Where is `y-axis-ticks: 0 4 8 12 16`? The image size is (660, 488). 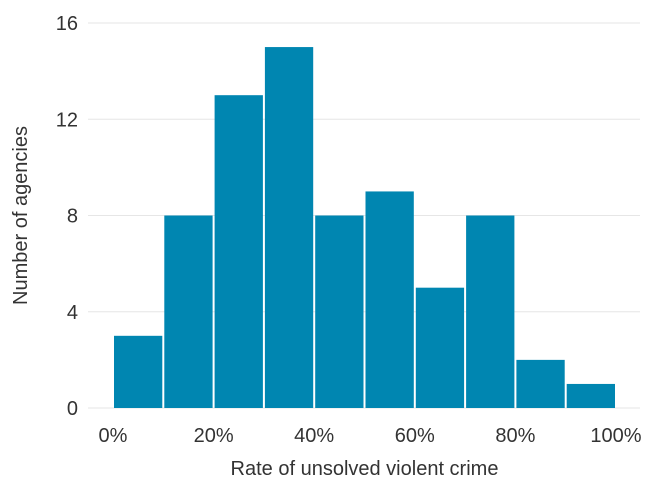 y-axis-ticks: 0 4 8 12 16 is located at coordinates (67, 216).